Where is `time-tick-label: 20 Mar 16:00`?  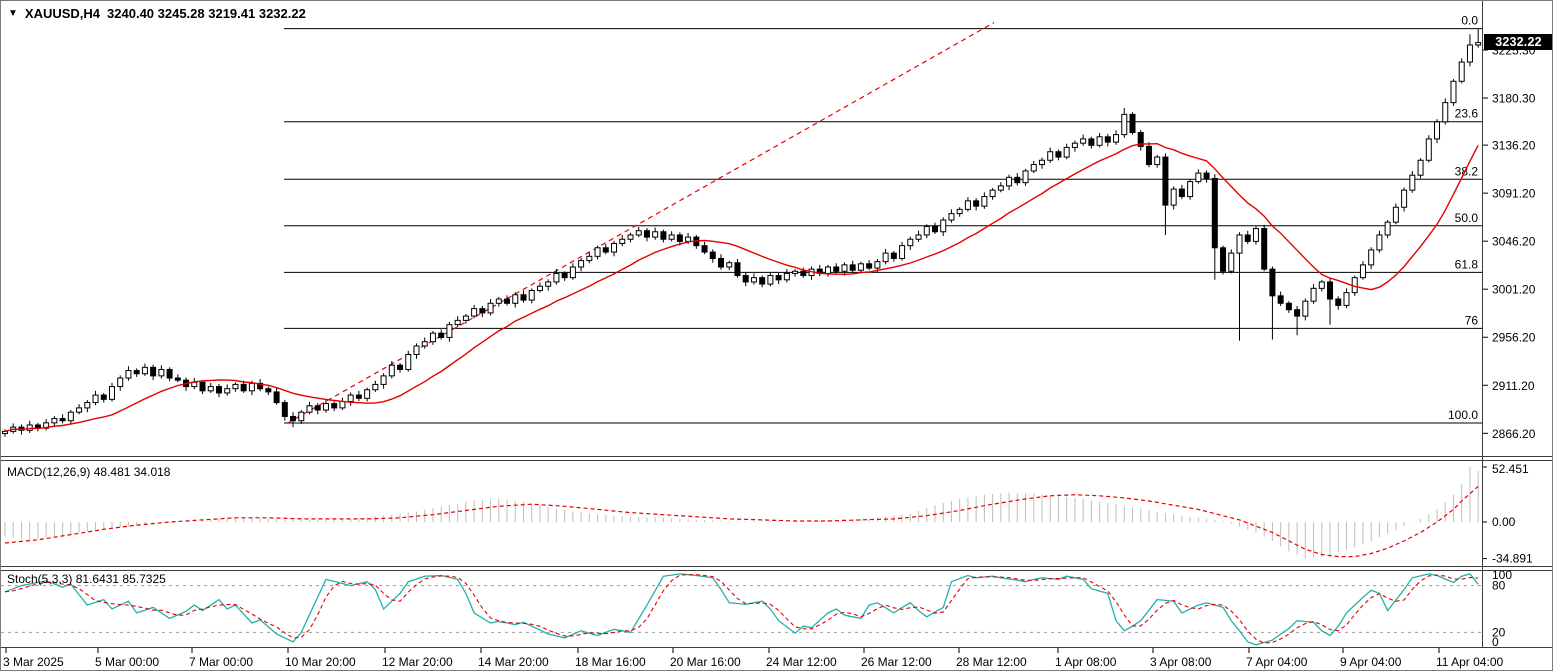
time-tick-label: 20 Mar 16:00 is located at coordinates (705, 662).